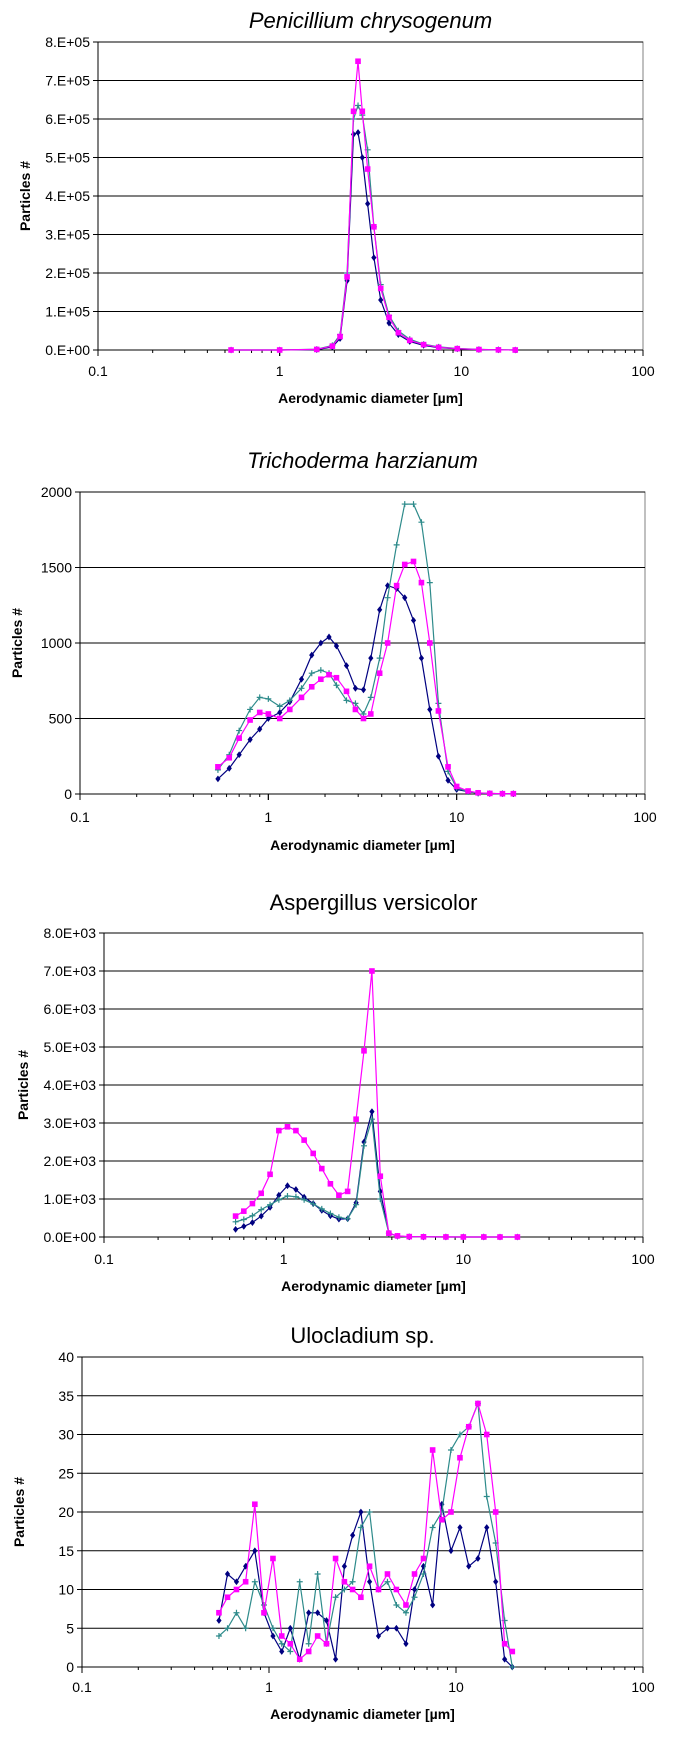  What do you see at coordinates (362, 1714) in the screenshot?
I see `x-axis-label: Aerodynamic diameter [µm]` at bounding box center [362, 1714].